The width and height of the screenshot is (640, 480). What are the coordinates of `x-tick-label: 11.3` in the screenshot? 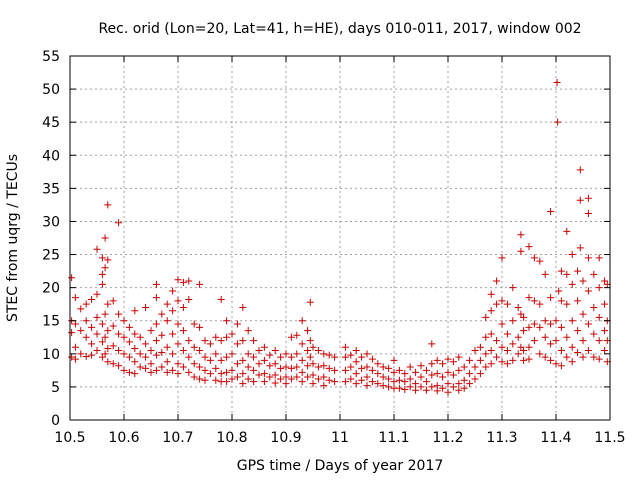 It's located at (501, 438).